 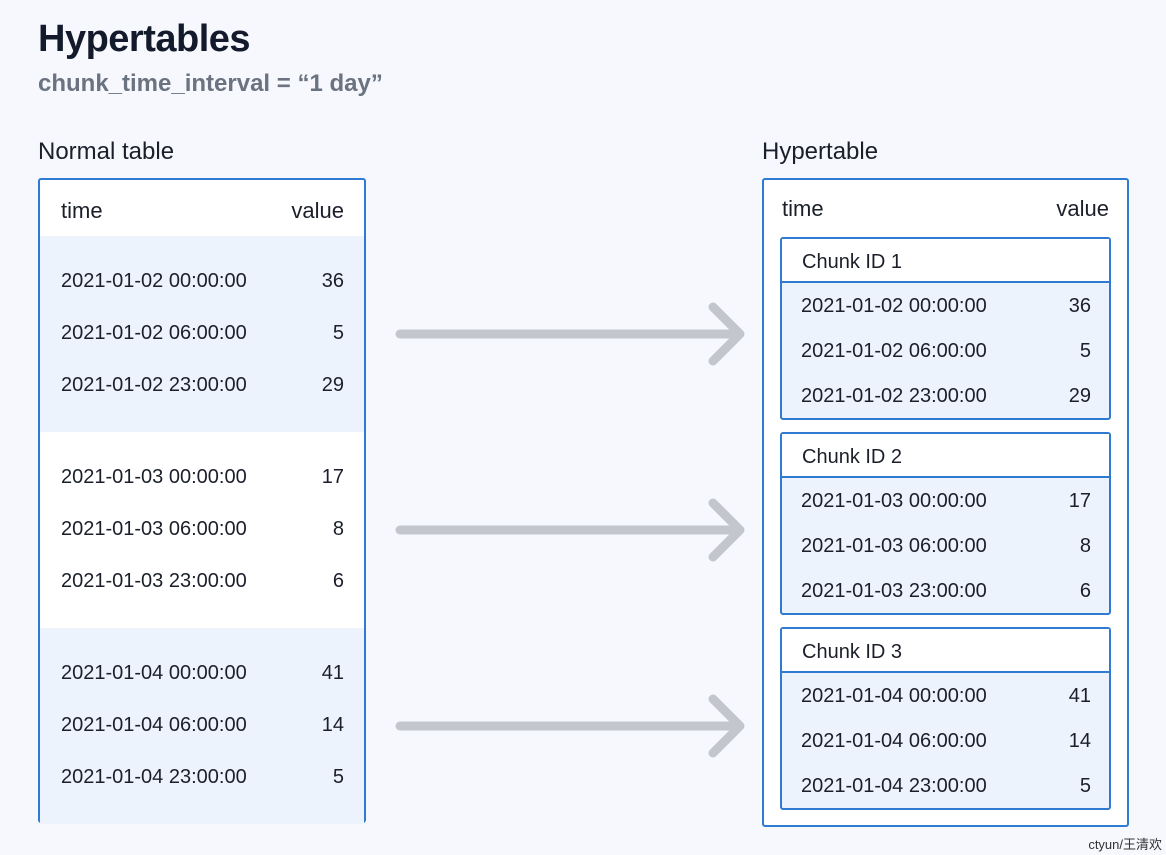 What do you see at coordinates (570, 530) in the screenshot?
I see `arrow-day2` at bounding box center [570, 530].